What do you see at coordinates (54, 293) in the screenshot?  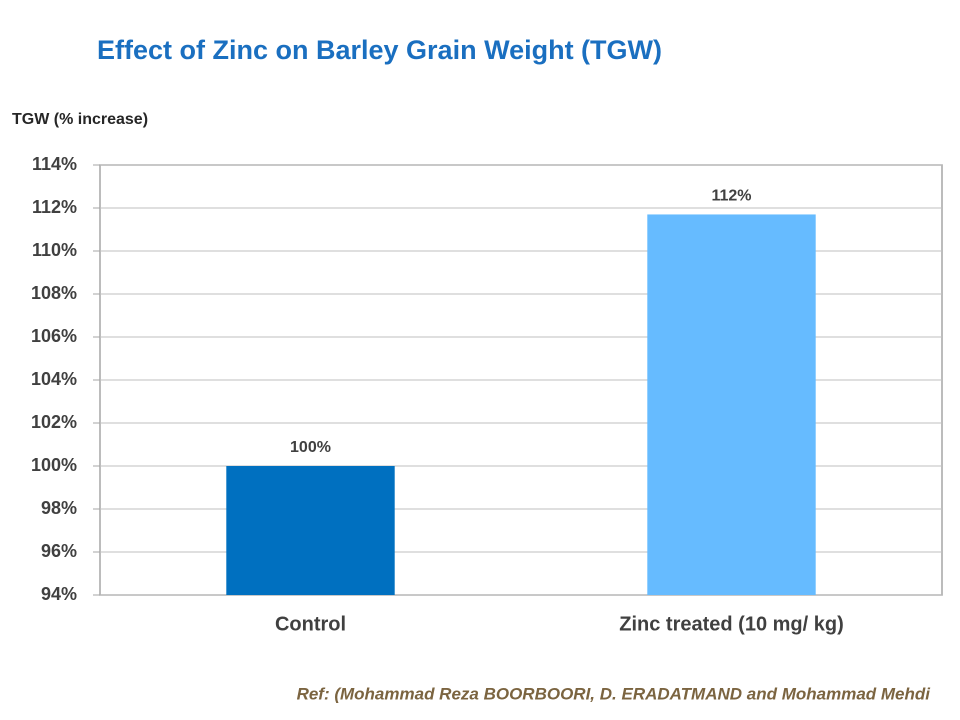 I see `y-tick-label: 108%` at bounding box center [54, 293].